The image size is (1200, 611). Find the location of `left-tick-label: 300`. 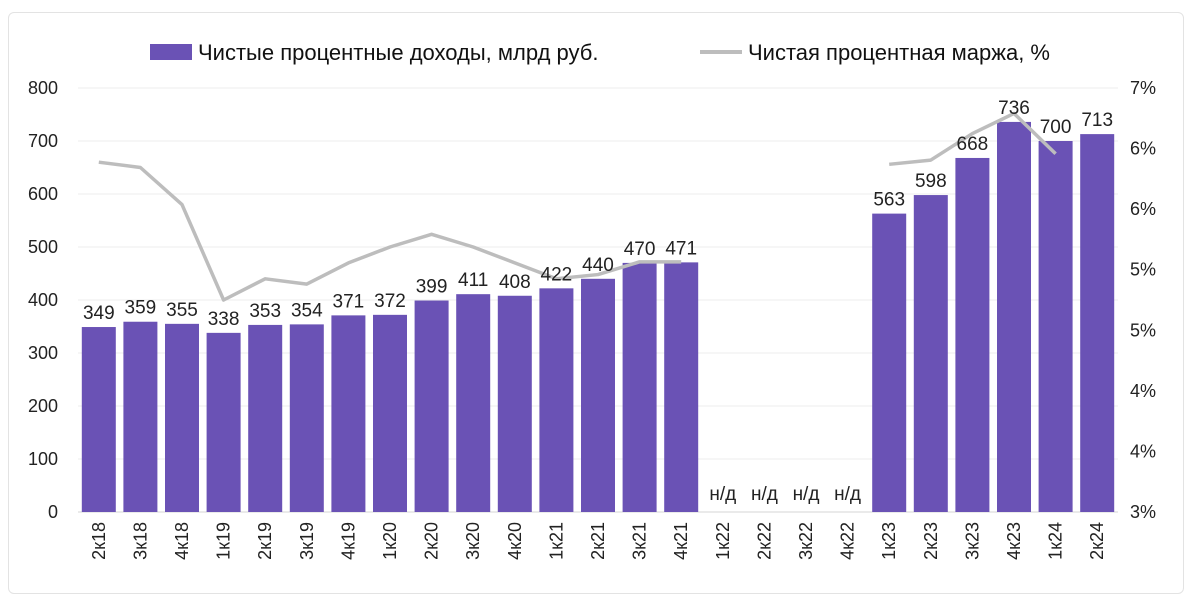

left-tick-label: 300 is located at coordinates (43, 353).